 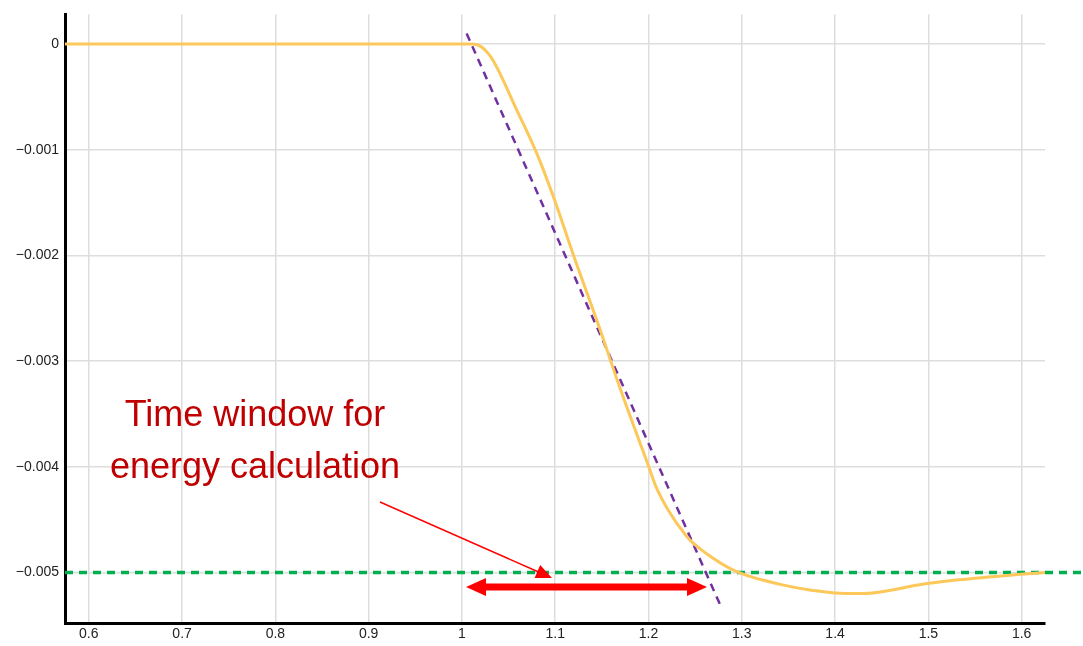 I want to click on x-tick-label: 1.5, so click(x=928, y=633).